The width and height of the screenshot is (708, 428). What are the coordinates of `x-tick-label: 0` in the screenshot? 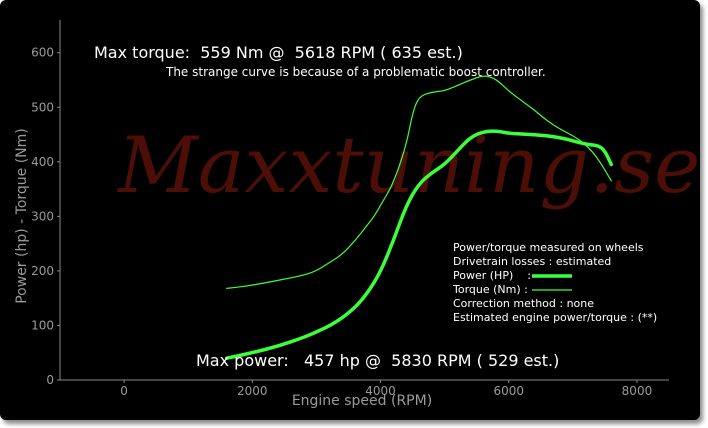 It's located at (124, 391).